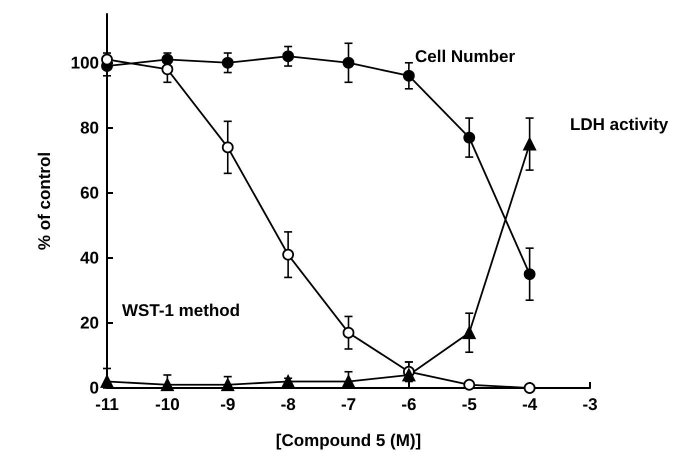 Image resolution: width=697 pixels, height=457 pixels. What do you see at coordinates (89, 322) in the screenshot?
I see `y-tick-label: 20` at bounding box center [89, 322].